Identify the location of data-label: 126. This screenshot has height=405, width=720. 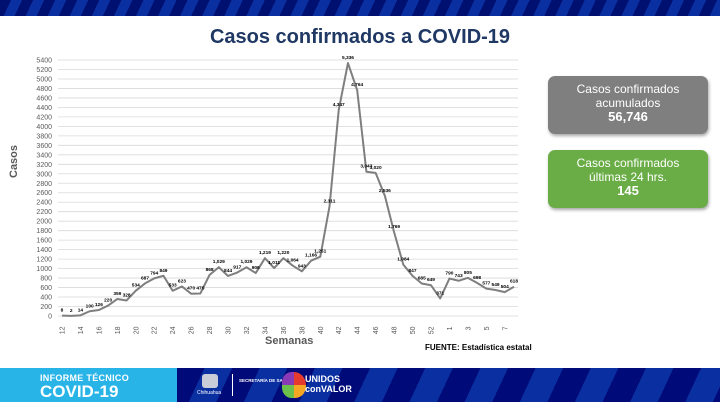
(99, 305).